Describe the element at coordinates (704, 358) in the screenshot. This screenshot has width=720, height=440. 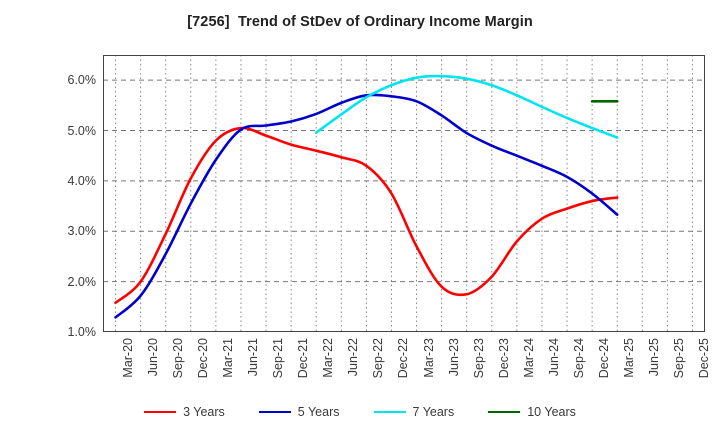
I see `x-axis-tick-label: Dec-25` at that location.